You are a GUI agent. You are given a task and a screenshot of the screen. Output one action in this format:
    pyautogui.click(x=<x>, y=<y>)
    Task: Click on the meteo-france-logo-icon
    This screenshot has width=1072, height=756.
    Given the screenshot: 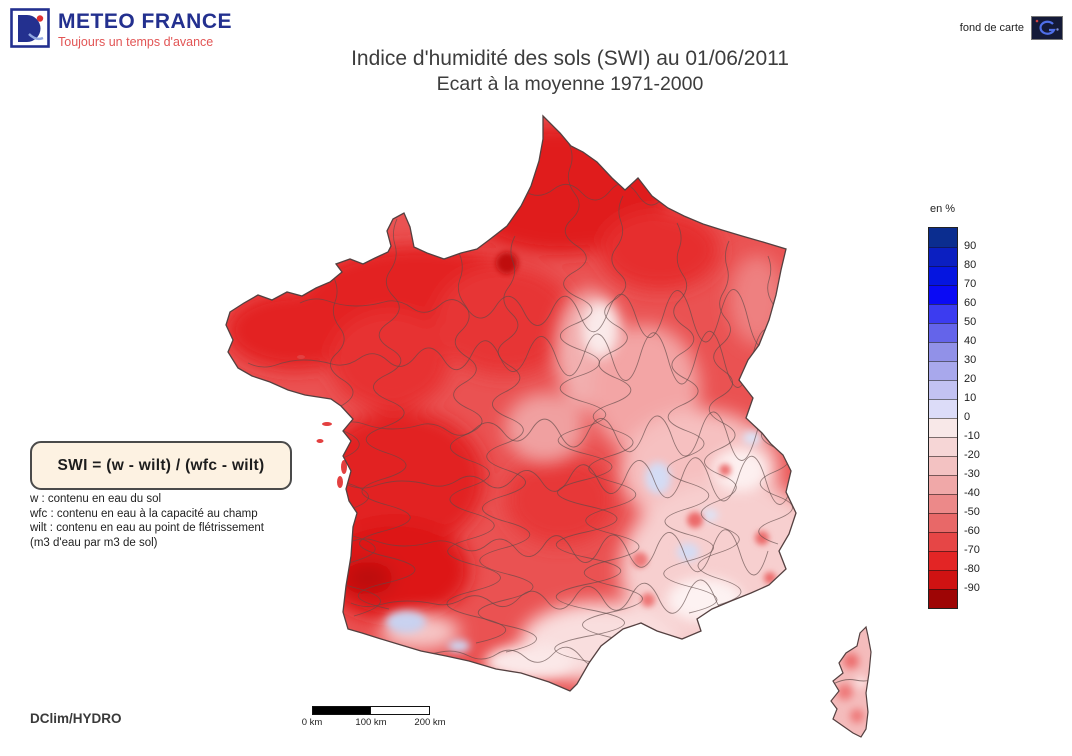 What is the action you would take?
    pyautogui.click(x=30, y=28)
    